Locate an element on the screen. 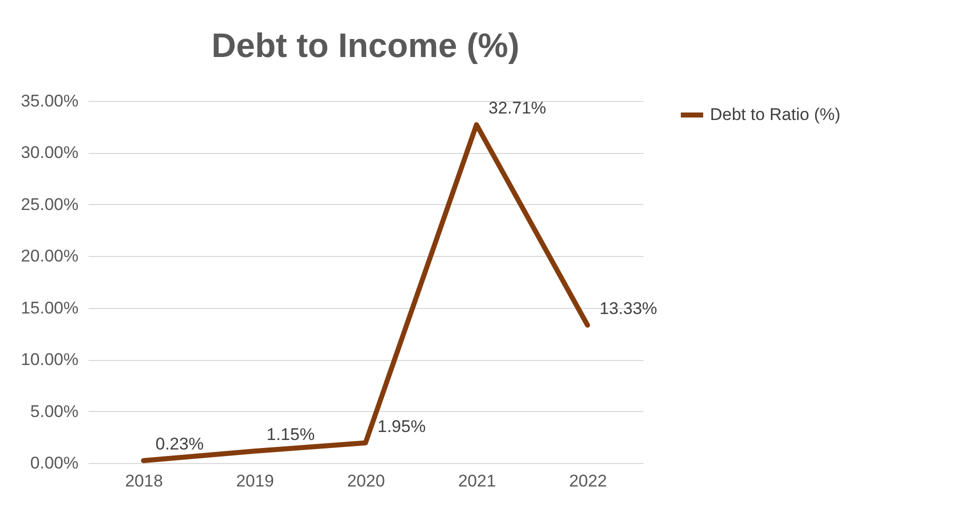 The height and width of the screenshot is (531, 958). y-tick-label: 20.00% is located at coordinates (49, 256).